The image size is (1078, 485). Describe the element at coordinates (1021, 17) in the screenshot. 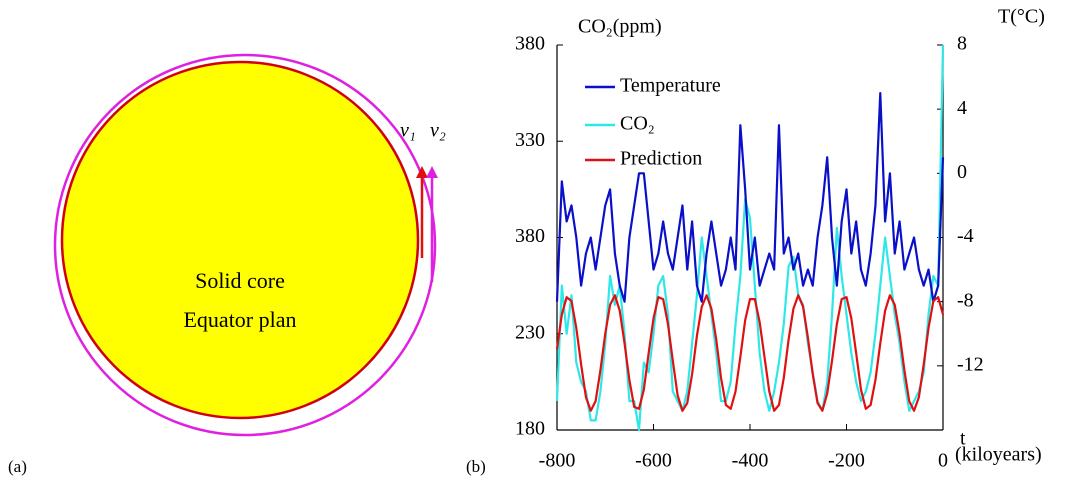

I see `y2-axis-title: T(°C)` at that location.